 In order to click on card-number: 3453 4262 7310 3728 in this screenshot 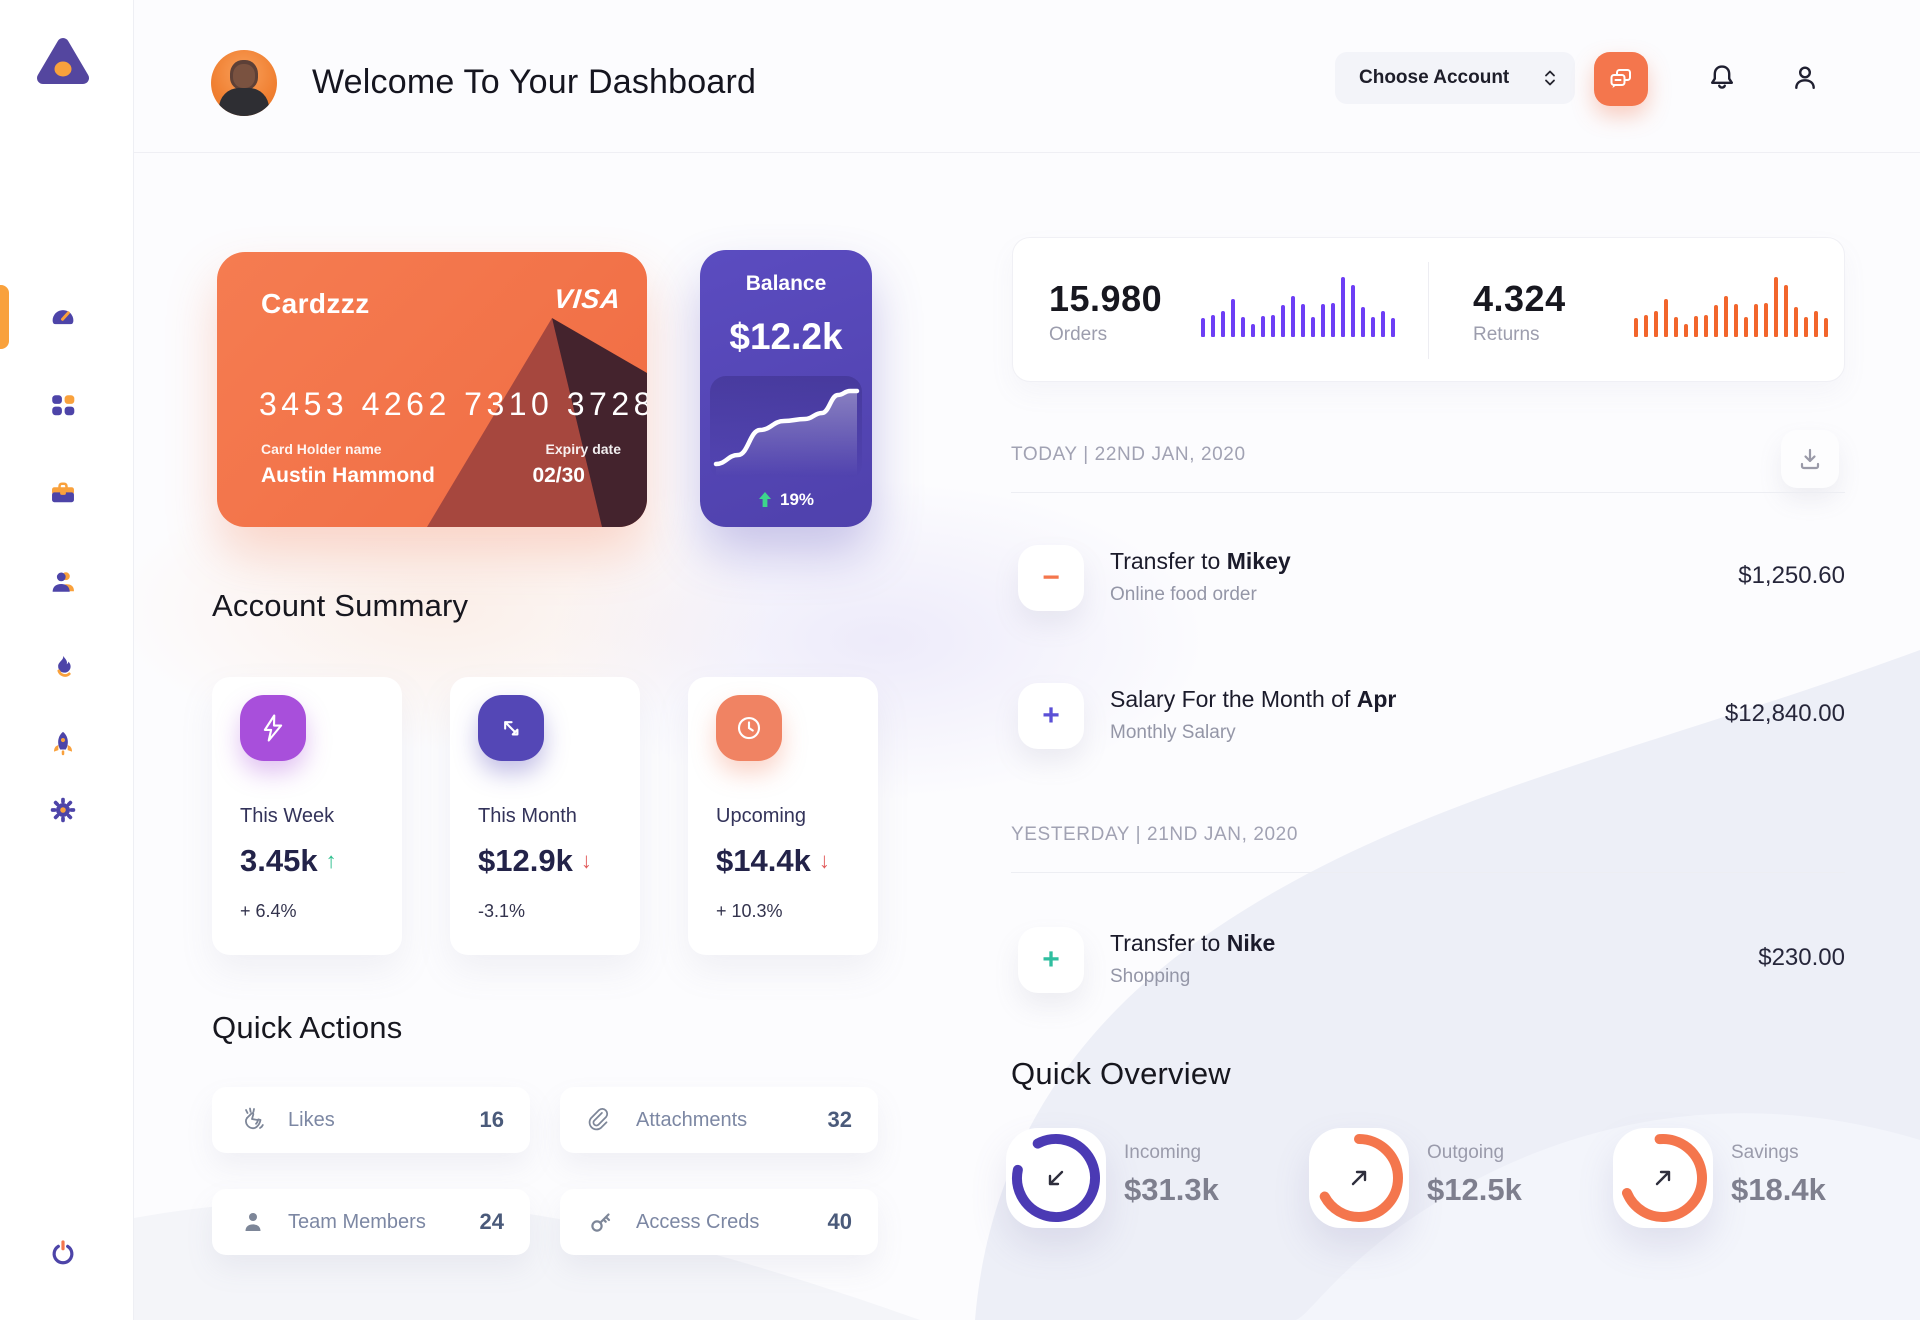, I will do `click(453, 404)`.